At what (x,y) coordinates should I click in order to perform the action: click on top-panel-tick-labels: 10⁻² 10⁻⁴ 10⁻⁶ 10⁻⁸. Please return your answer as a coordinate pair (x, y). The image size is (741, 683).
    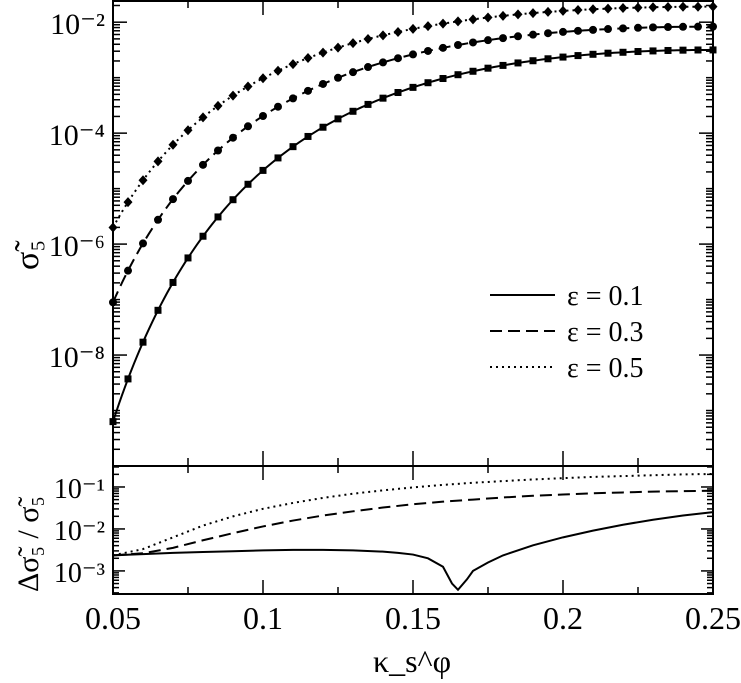
    Looking at the image, I should click on (77, 191).